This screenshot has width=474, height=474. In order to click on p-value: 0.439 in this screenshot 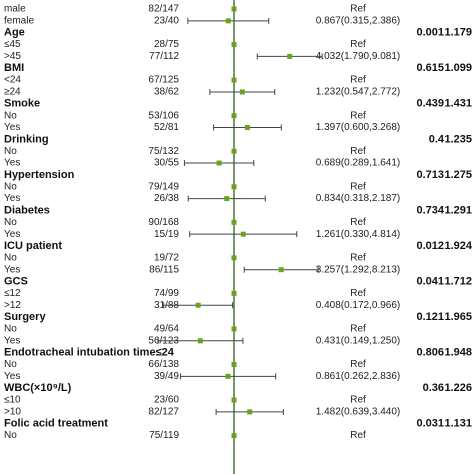, I will do `click(430, 104)`.